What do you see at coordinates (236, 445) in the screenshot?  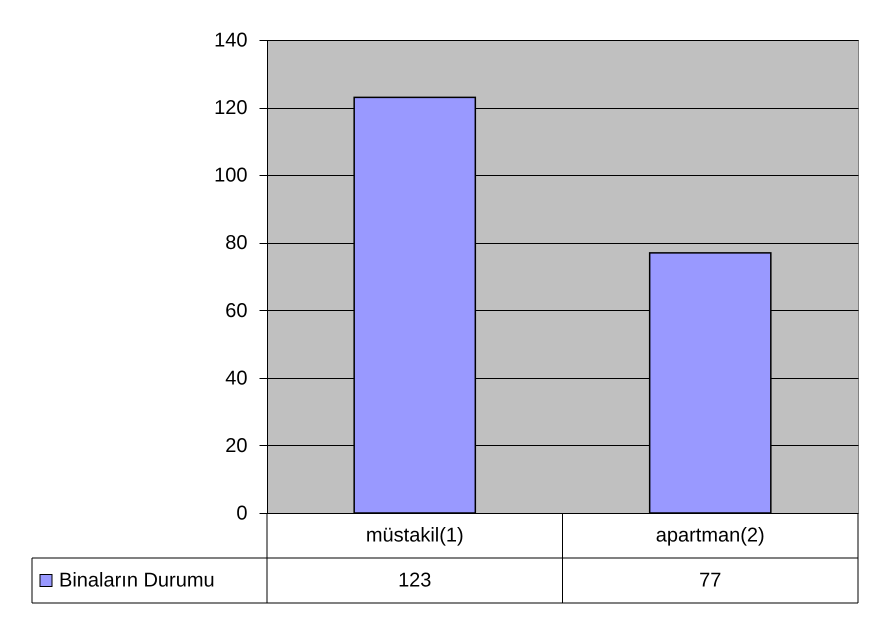 I see `y-tick-label: 20` at bounding box center [236, 445].